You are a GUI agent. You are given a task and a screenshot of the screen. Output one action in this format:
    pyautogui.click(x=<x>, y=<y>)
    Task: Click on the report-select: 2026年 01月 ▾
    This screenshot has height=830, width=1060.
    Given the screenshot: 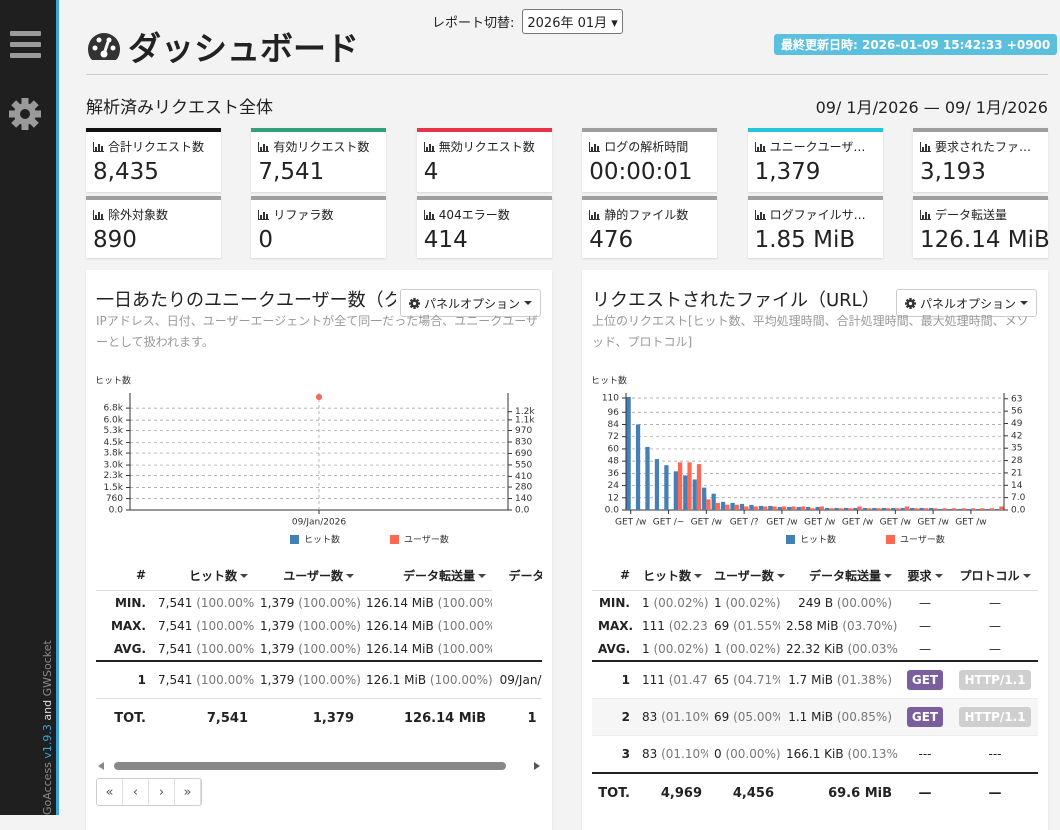 What is the action you would take?
    pyautogui.click(x=572, y=21)
    